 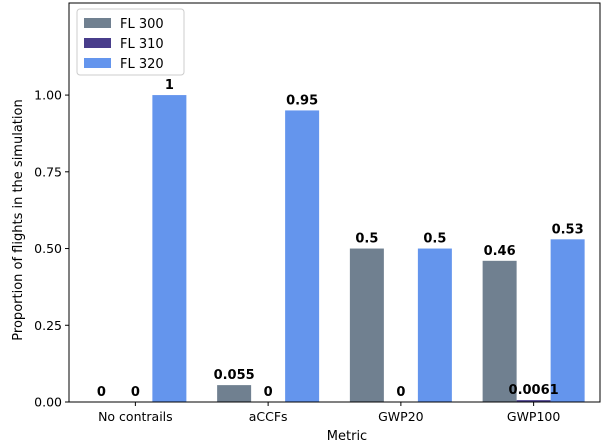 I want to click on value-label-fl300-1: 0.055, so click(x=234, y=375).